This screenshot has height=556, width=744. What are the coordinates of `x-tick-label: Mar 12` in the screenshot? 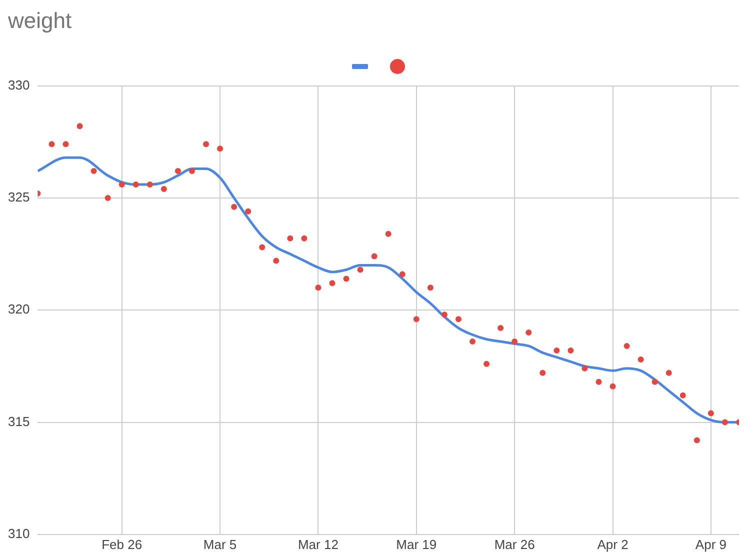 It's located at (318, 544).